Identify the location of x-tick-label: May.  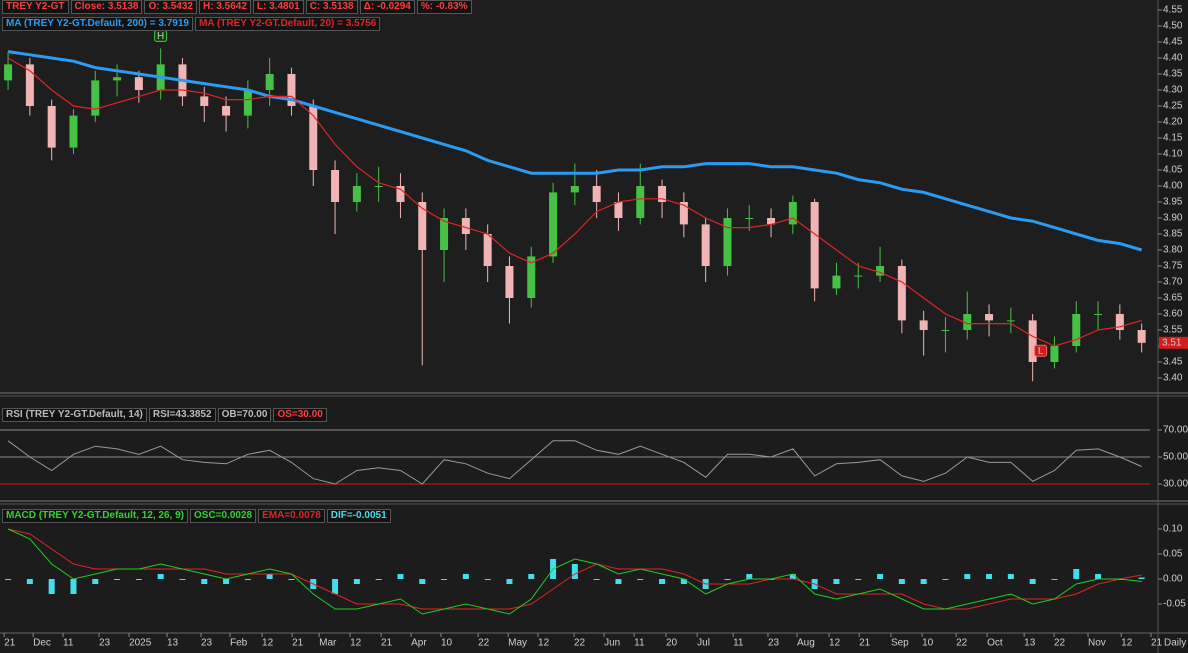
(517, 643).